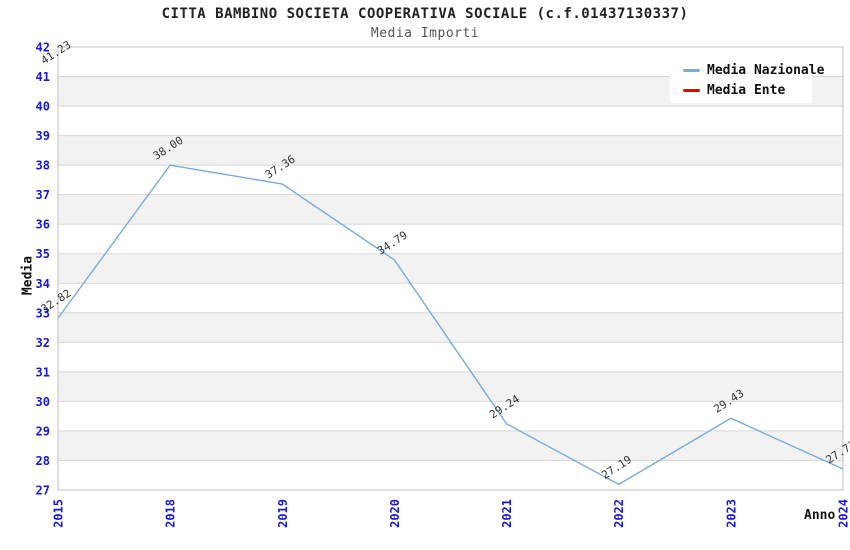 This screenshot has width=850, height=550. Describe the element at coordinates (731, 513) in the screenshot. I see `x-tick-label: 2023` at that location.